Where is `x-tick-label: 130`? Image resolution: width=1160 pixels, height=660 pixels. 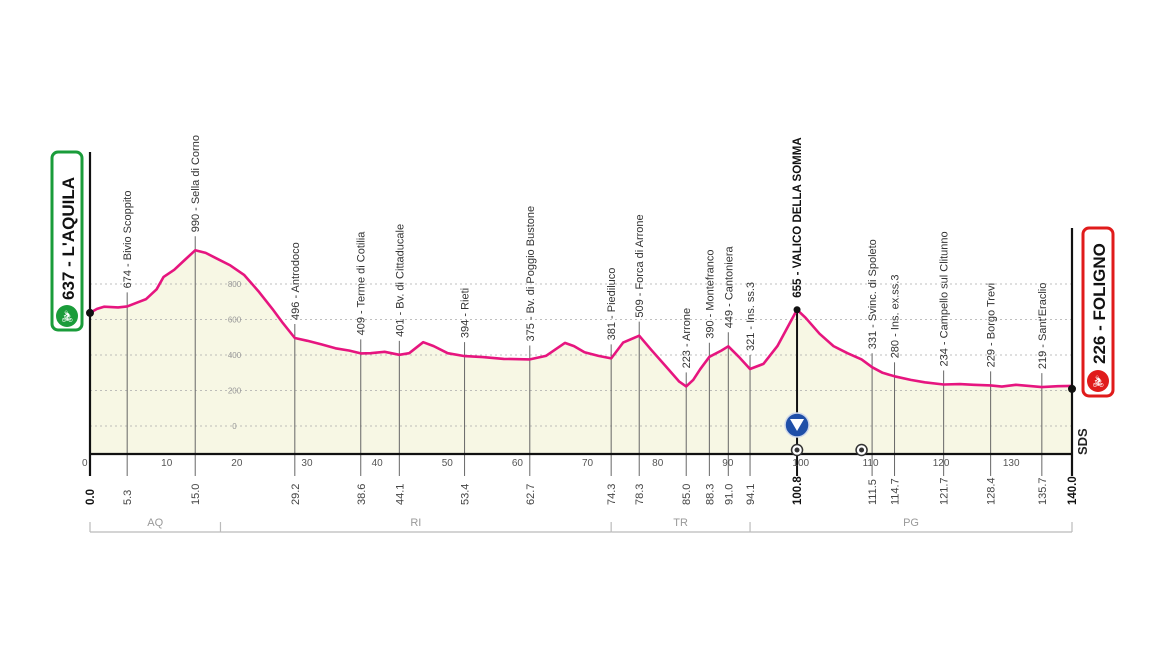
x-tick-label: 130 is located at coordinates (1011, 463).